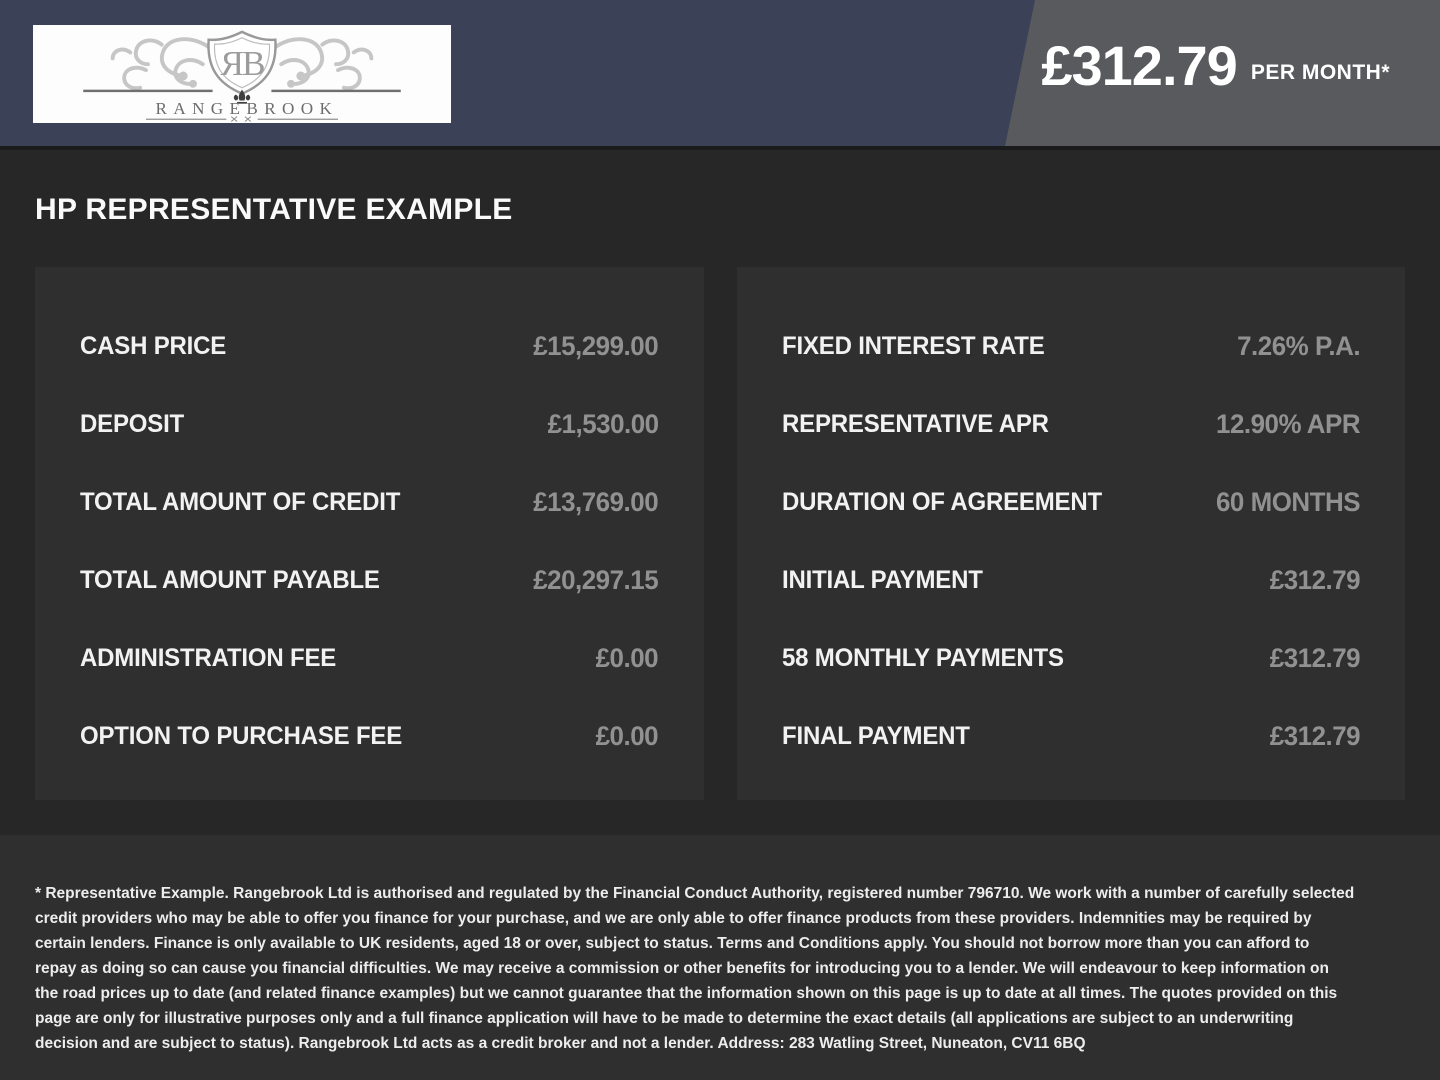  I want to click on monthly-price-banner: £312.79 PER MONTH*, so click(1222, 73).